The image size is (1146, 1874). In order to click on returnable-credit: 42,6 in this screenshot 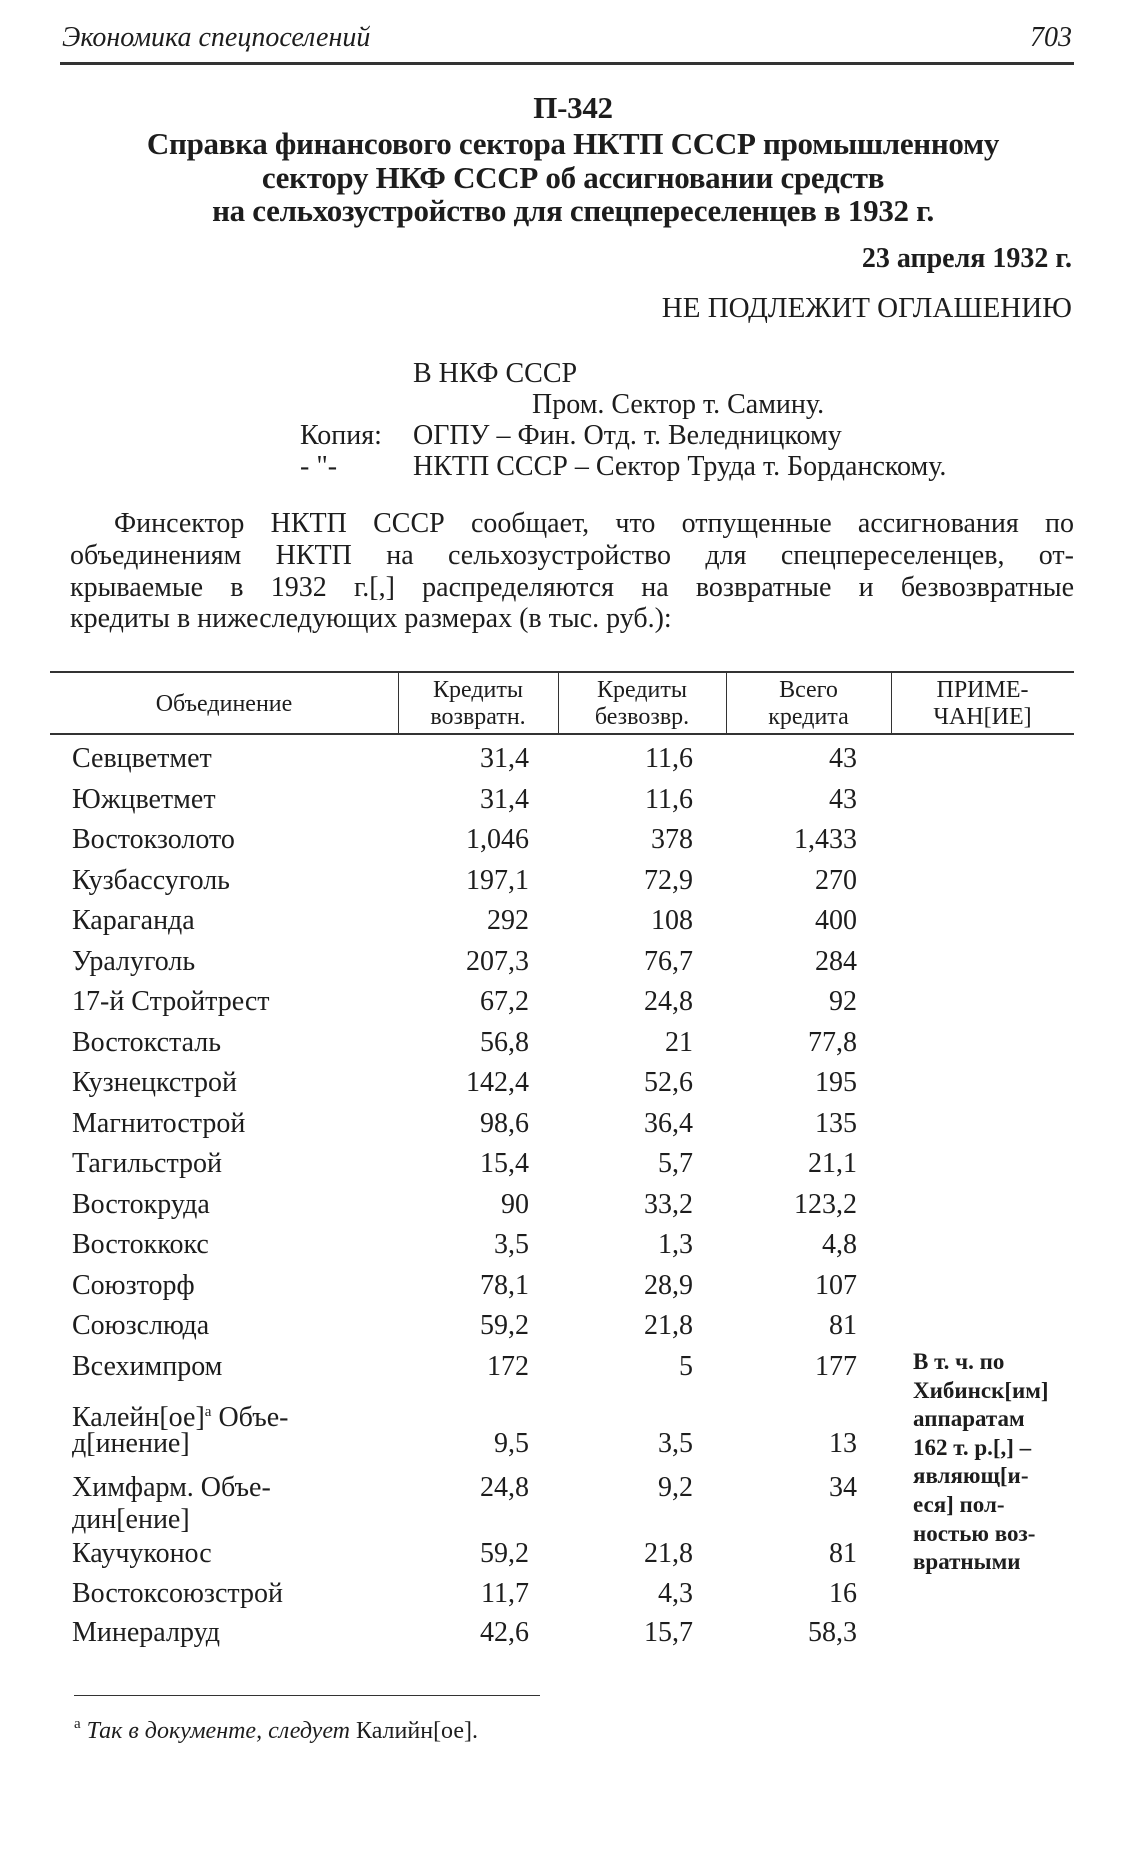, I will do `click(504, 1632)`.